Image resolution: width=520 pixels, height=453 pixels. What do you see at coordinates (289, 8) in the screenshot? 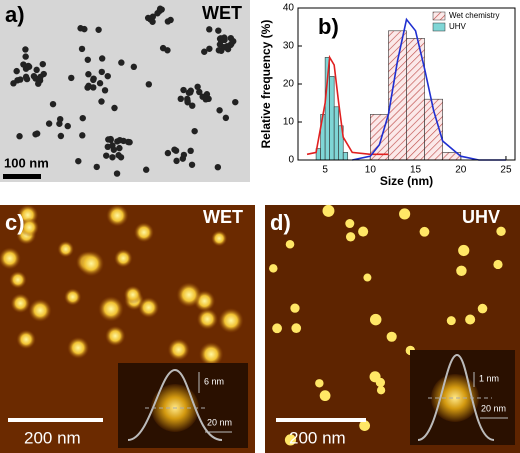
I see `y-tick-label: 40` at bounding box center [289, 8].